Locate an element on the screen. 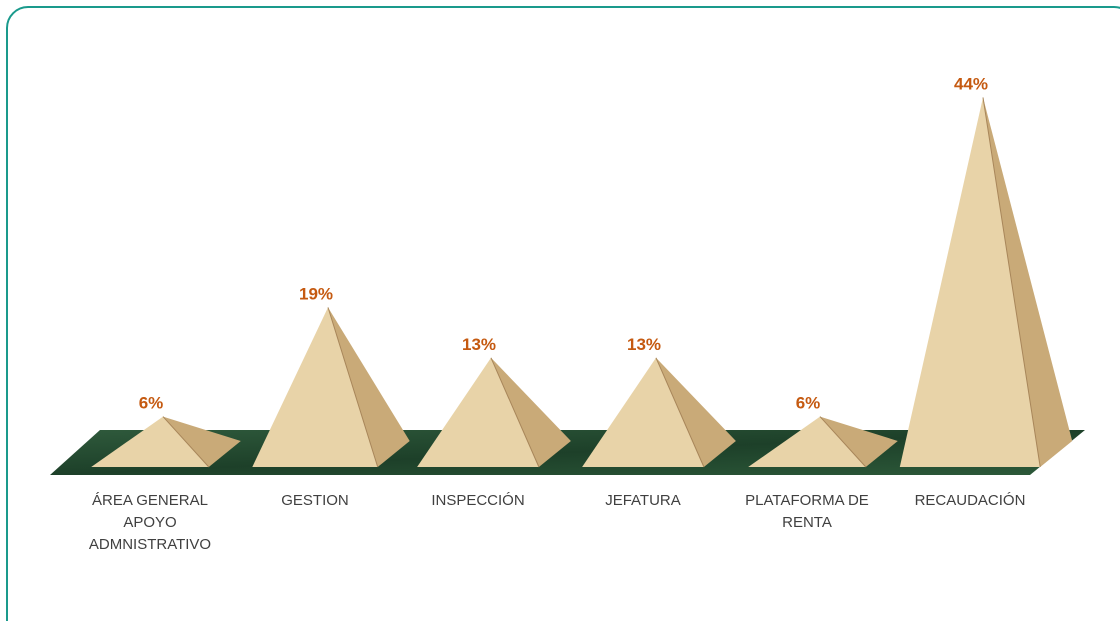 The image size is (1120, 621). category-label: JEFATURA is located at coordinates (643, 500).